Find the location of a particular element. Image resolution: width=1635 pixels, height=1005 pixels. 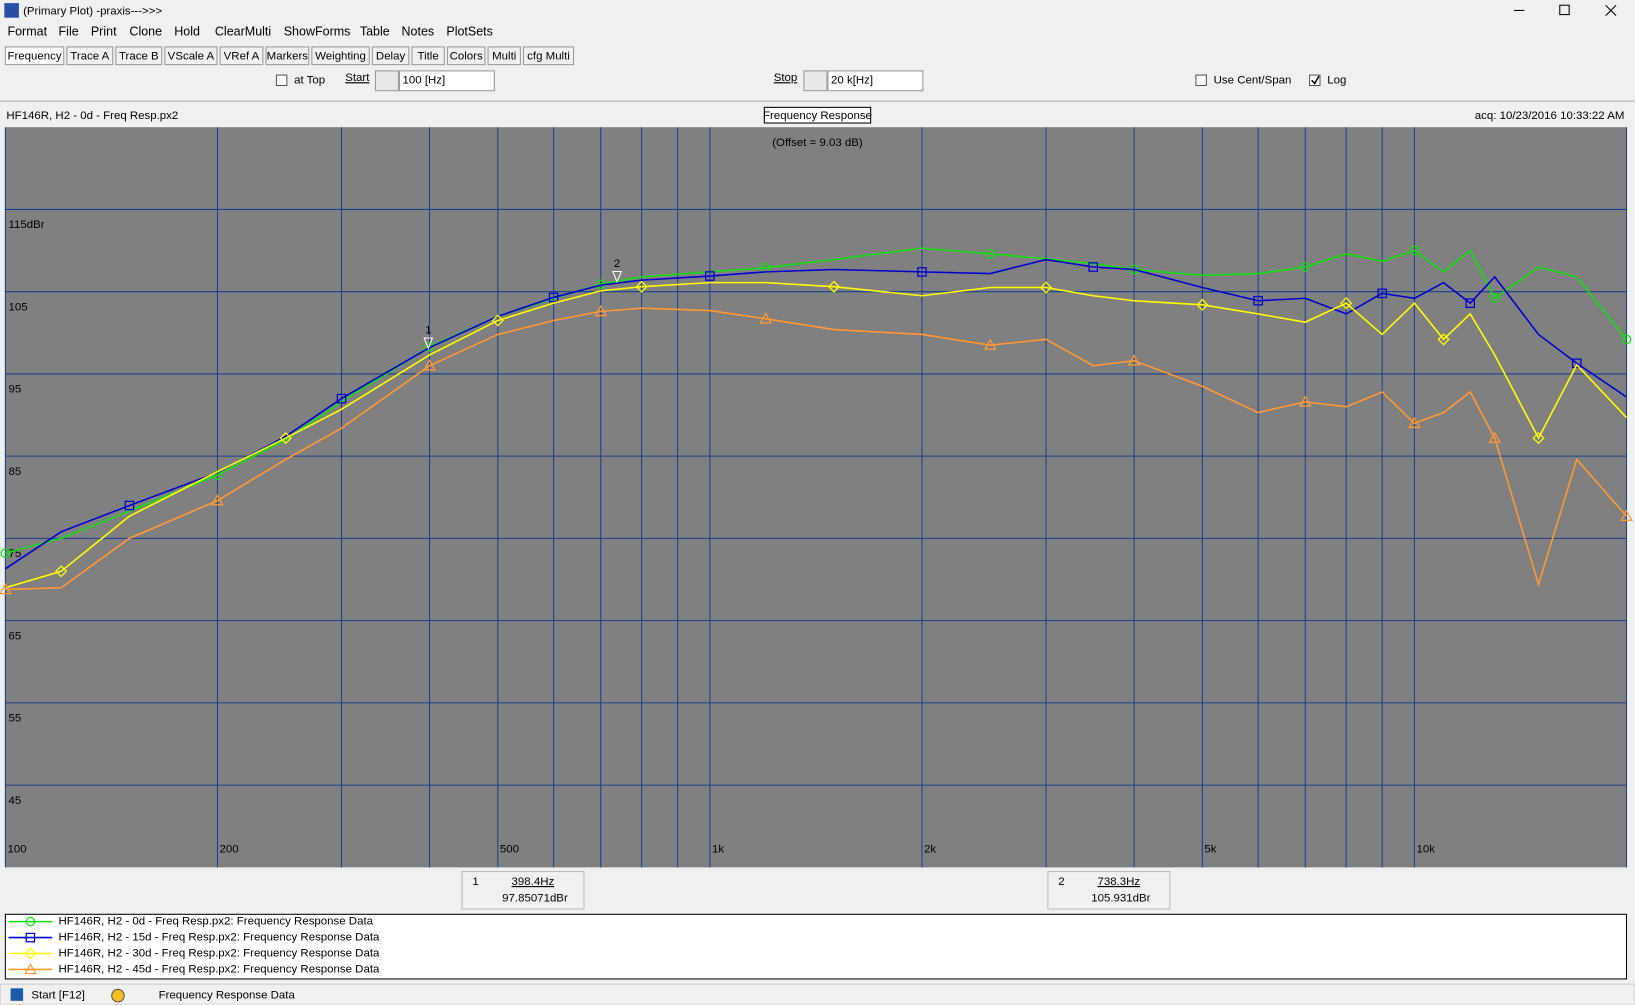

tab-label: cfg Multi is located at coordinates (548, 56).